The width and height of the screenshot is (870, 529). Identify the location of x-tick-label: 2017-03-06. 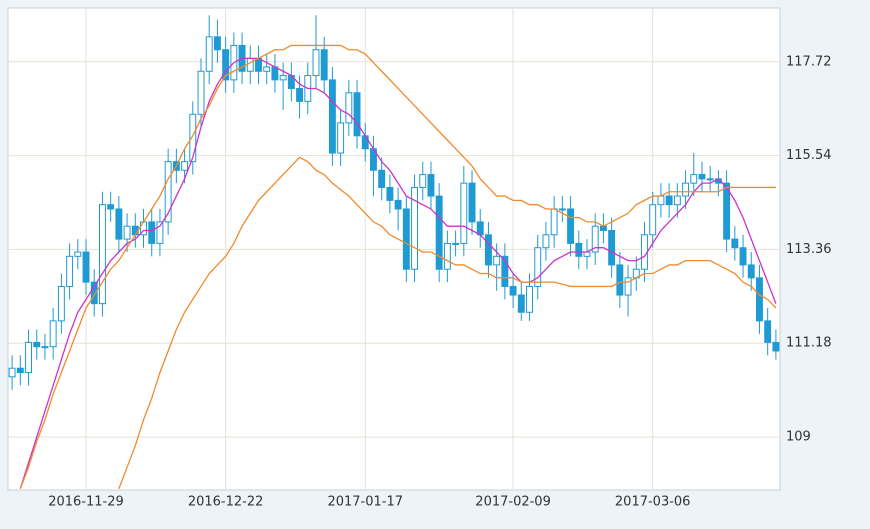
(653, 502).